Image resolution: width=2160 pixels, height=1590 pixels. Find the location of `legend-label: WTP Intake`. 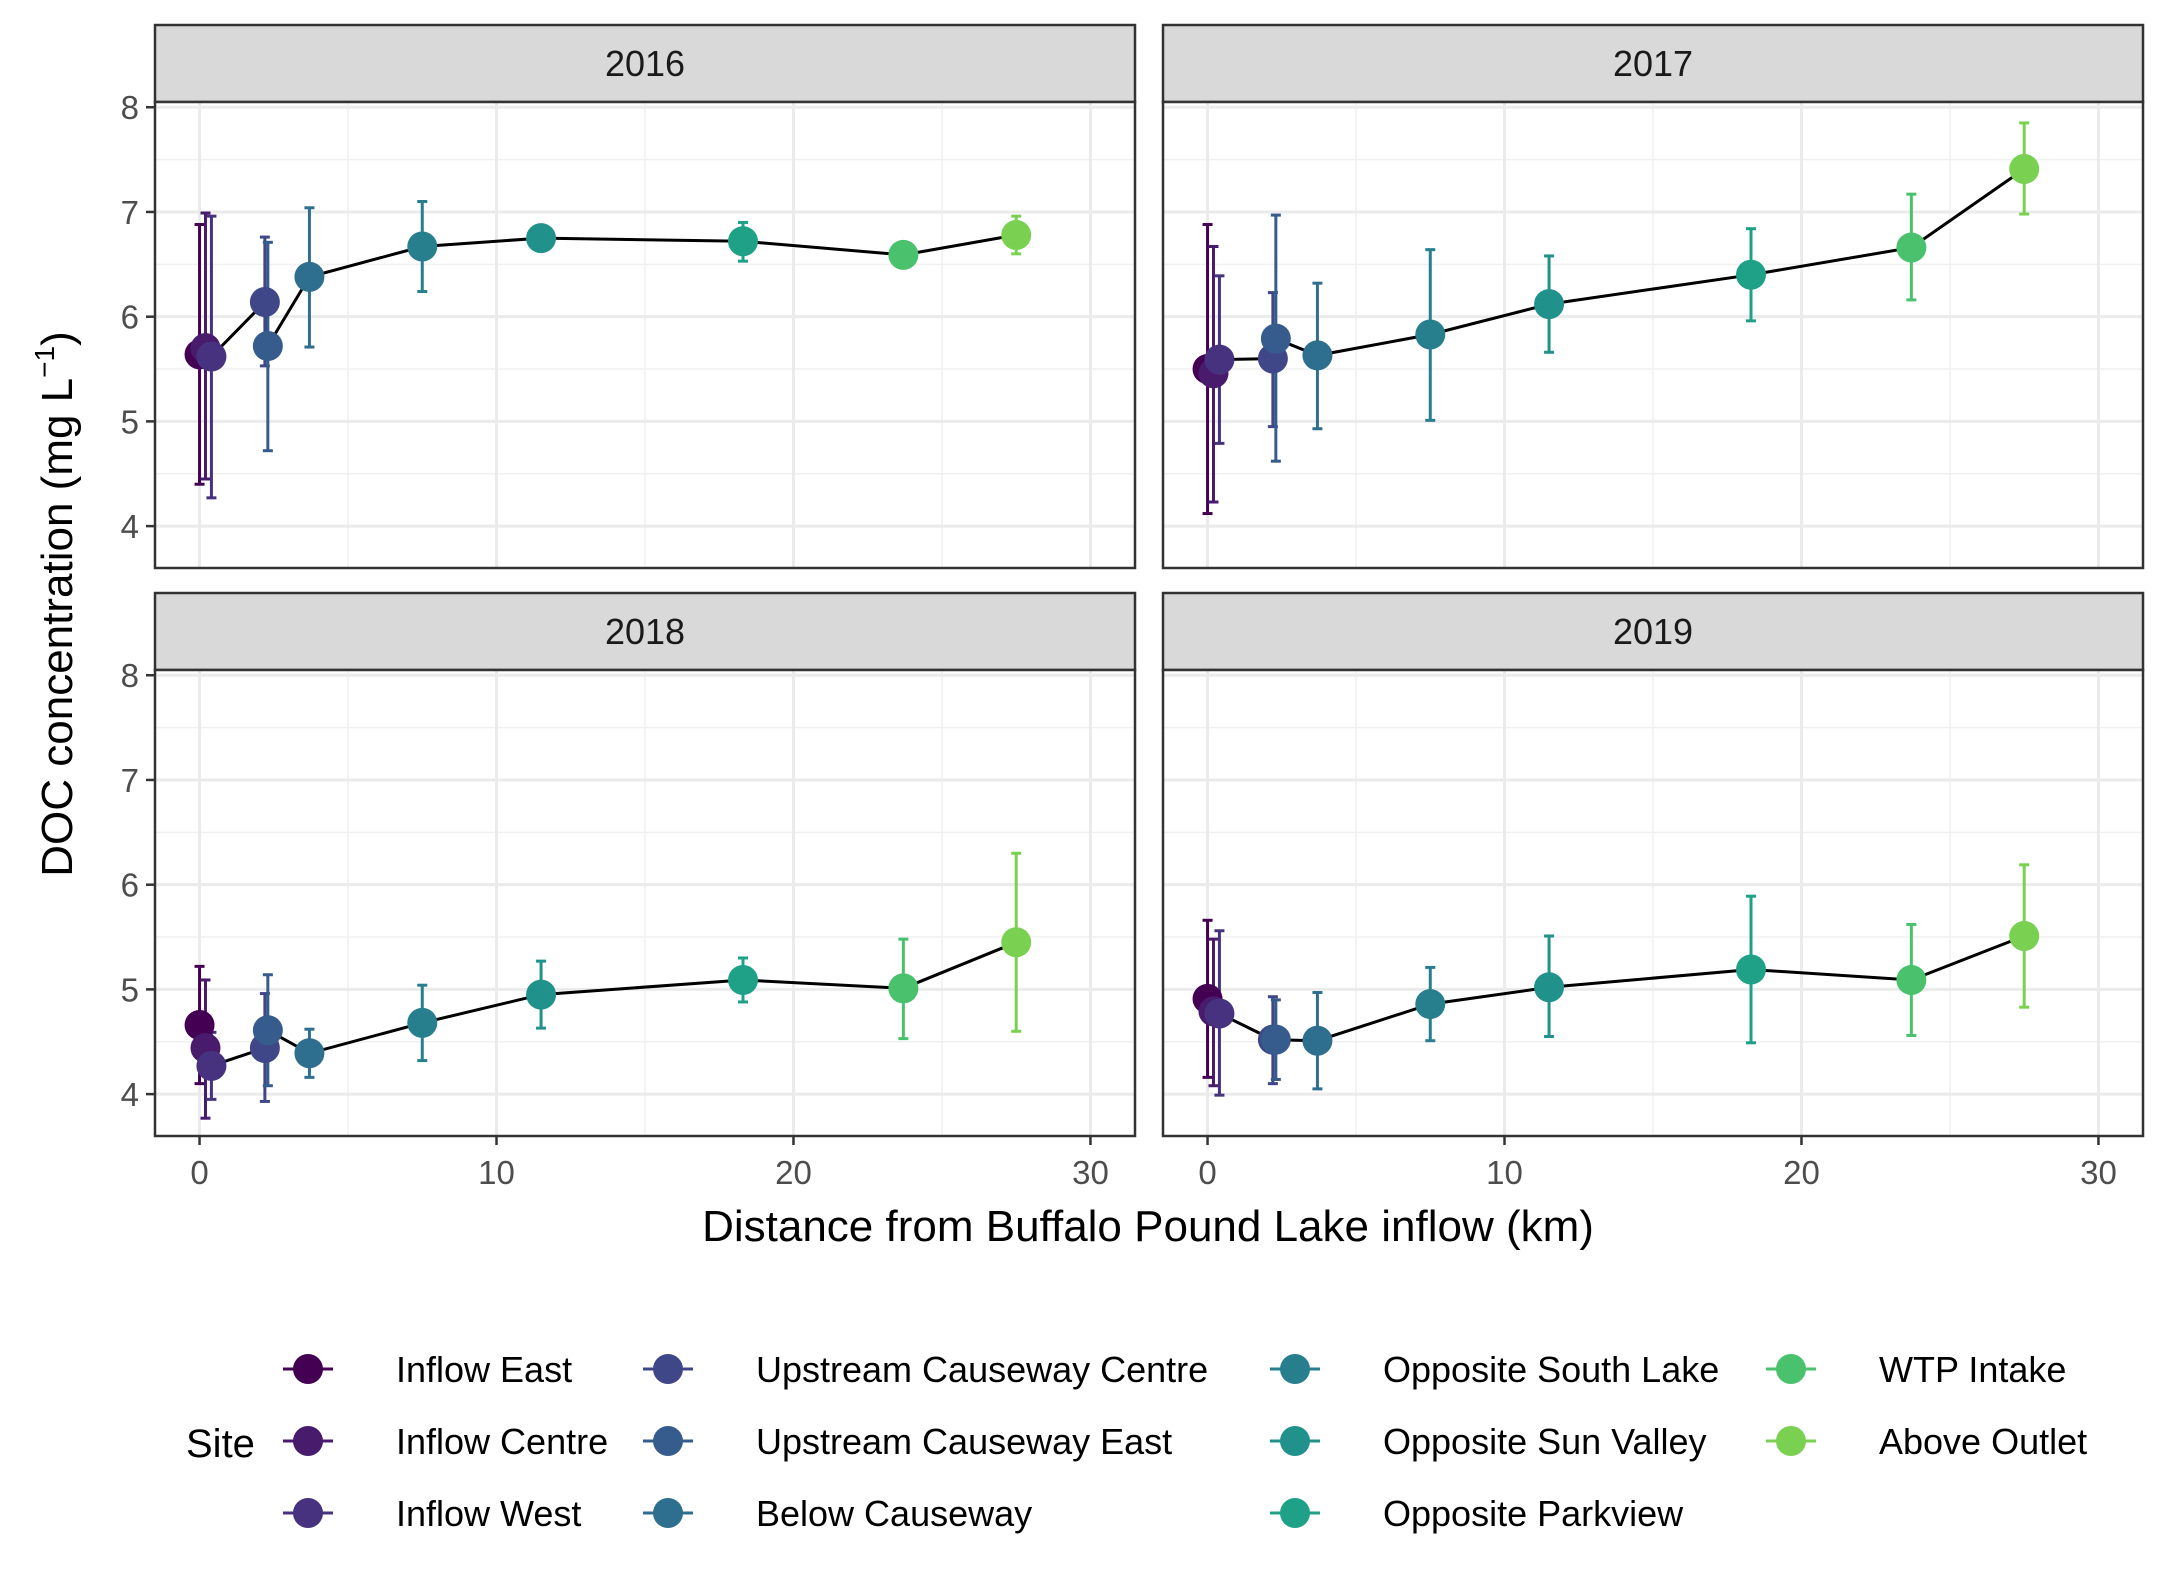

legend-label: WTP Intake is located at coordinates (1972, 1369).